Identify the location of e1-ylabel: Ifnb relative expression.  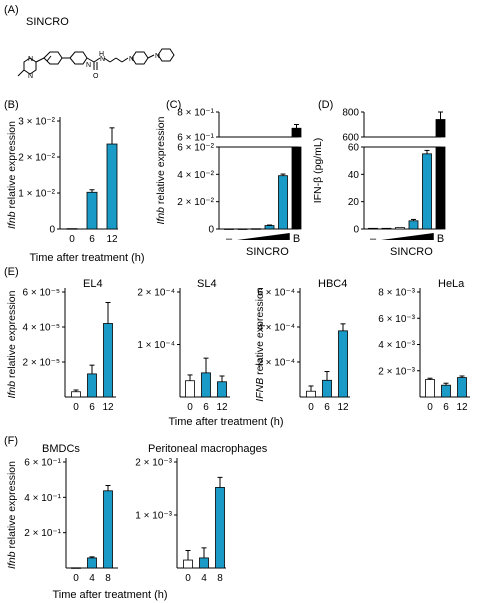
(12, 344).